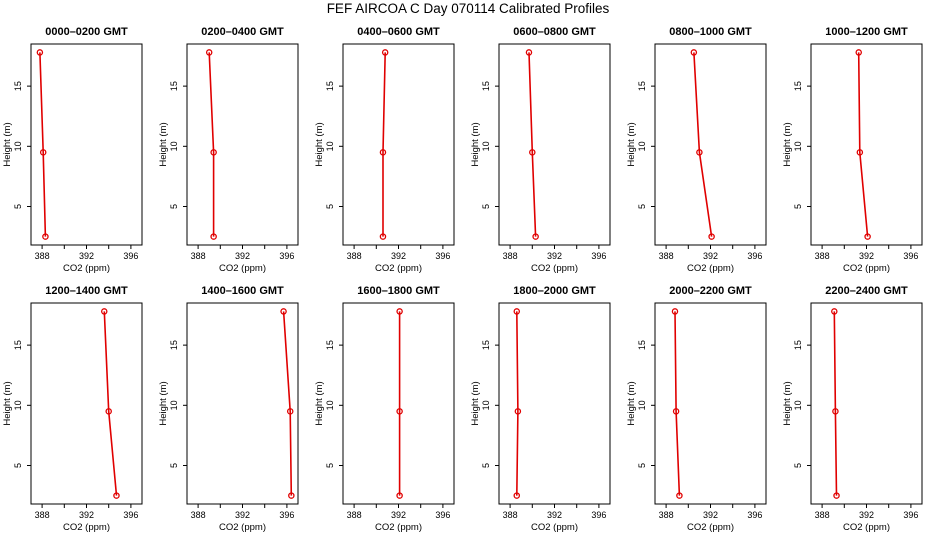 The image size is (936, 545). What do you see at coordinates (554, 291) in the screenshot?
I see `panel-title: 1800–2000 GMT` at bounding box center [554, 291].